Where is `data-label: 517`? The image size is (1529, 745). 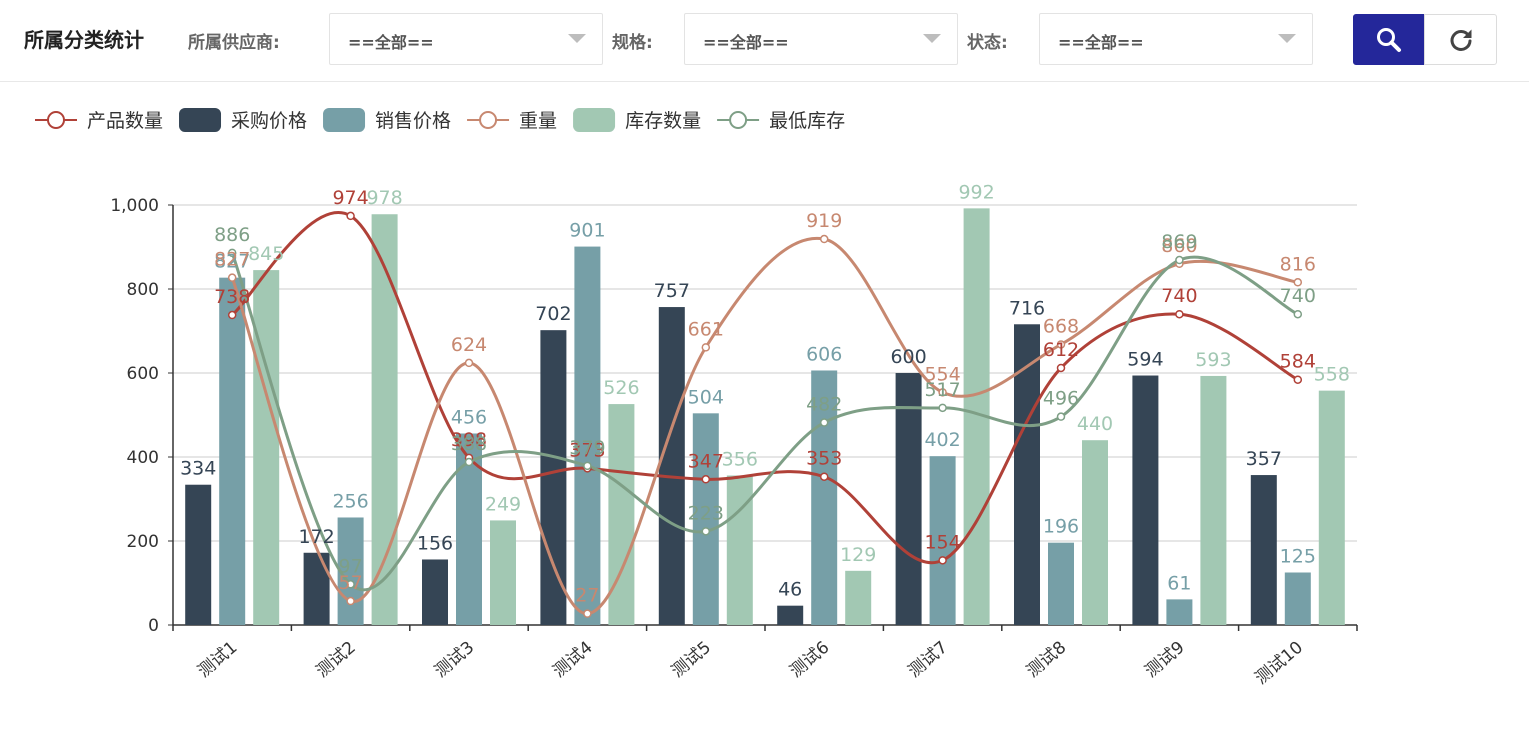 data-label: 517 is located at coordinates (942, 390).